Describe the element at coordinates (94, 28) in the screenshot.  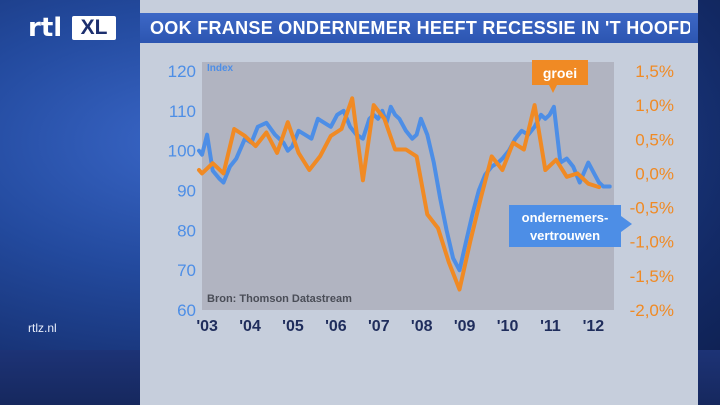
I see `logo-xl: XL` at that location.